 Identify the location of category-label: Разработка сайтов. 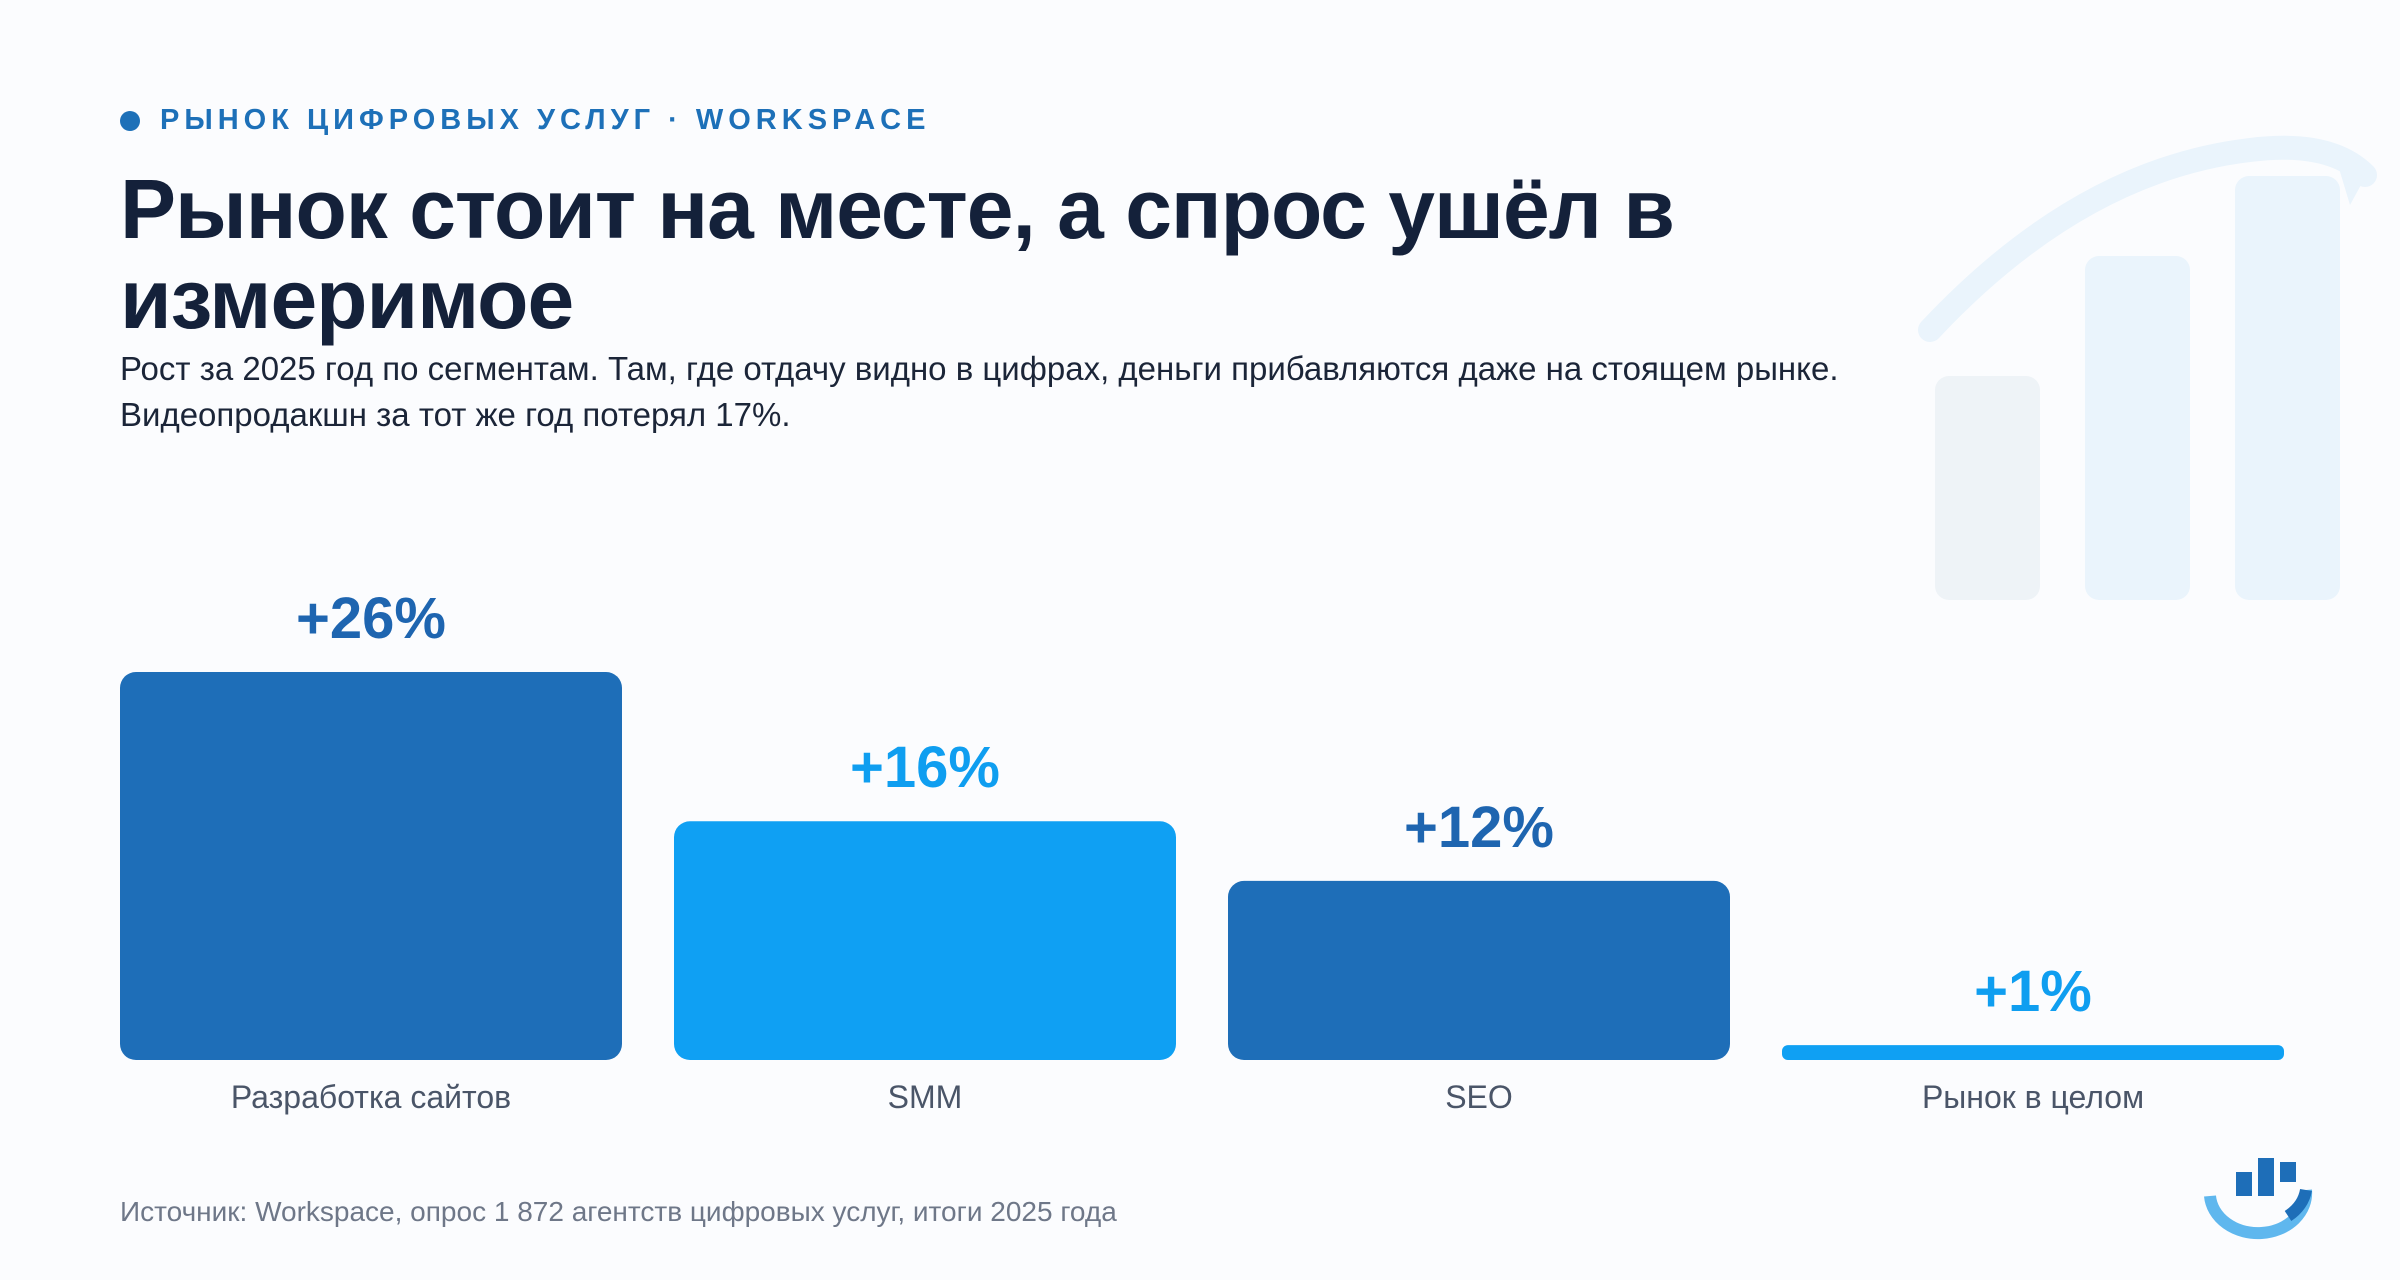
(371, 1097).